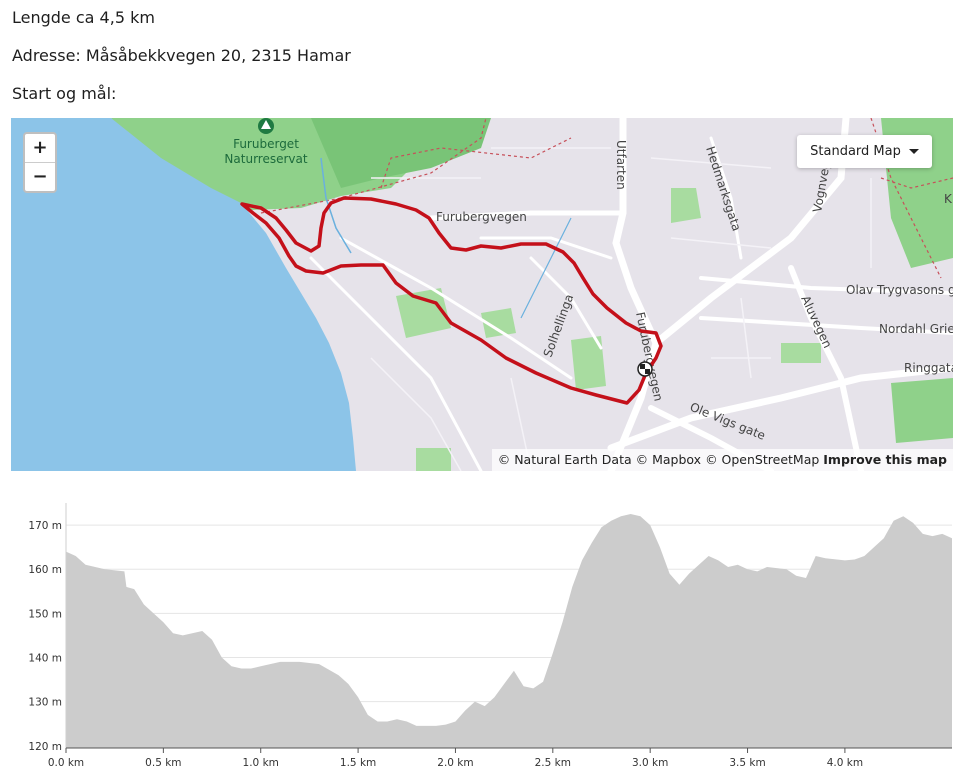  What do you see at coordinates (163, 763) in the screenshot?
I see `x-tick-label: 0.5 km` at bounding box center [163, 763].